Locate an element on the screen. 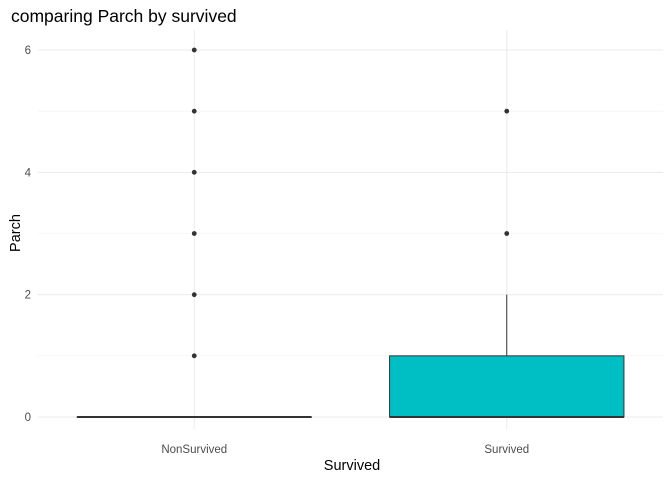  y-tick-label: 4 is located at coordinates (28, 173).